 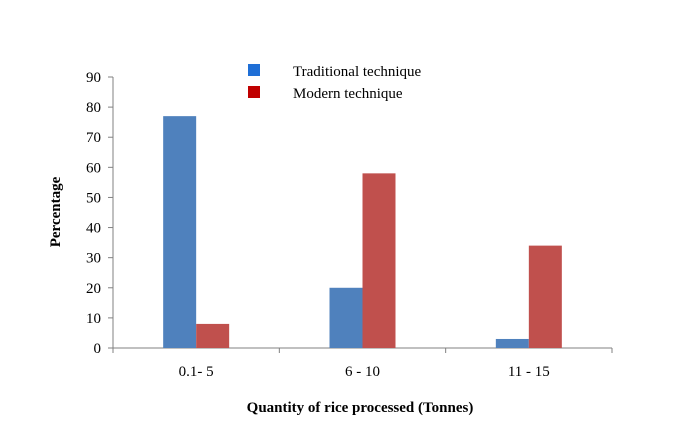 What do you see at coordinates (93, 138) in the screenshot?
I see `y-tick-label: 70` at bounding box center [93, 138].